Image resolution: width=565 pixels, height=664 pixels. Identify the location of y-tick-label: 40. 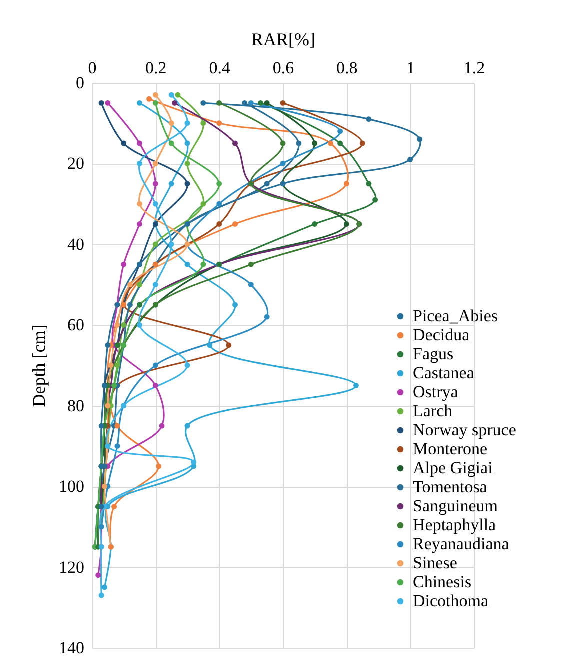
(76, 244).